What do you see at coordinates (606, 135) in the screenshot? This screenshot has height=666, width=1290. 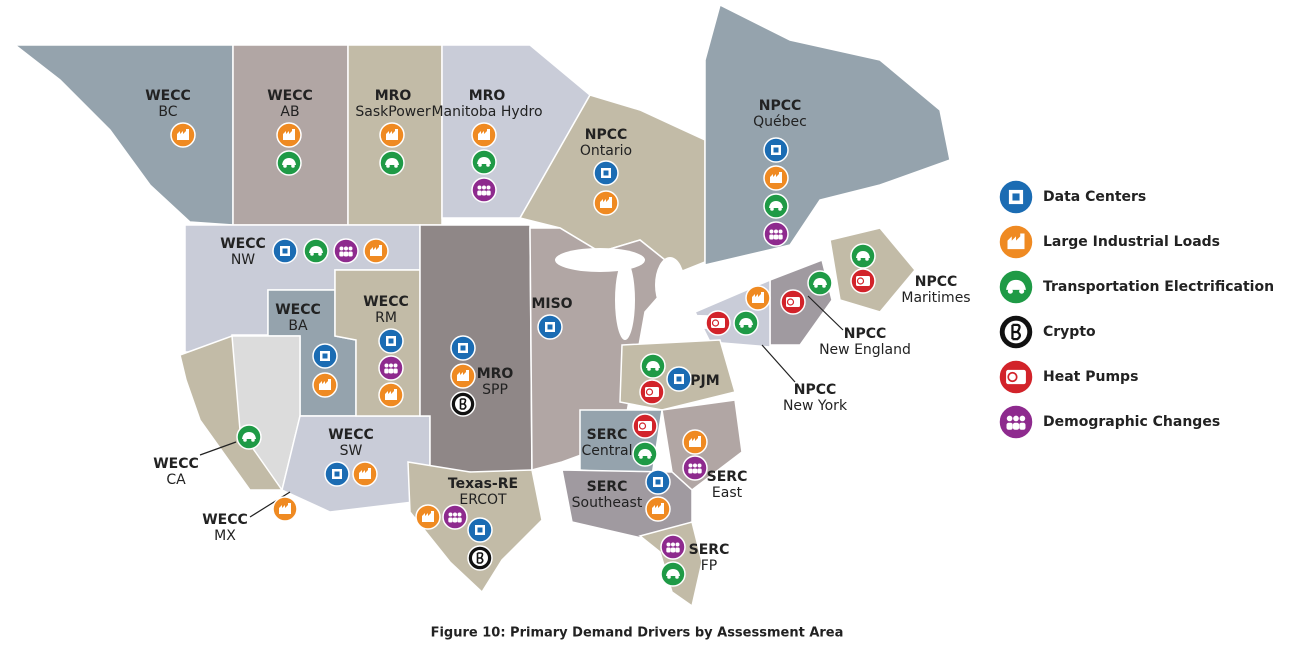 I see `area-entity: NPCC` at bounding box center [606, 135].